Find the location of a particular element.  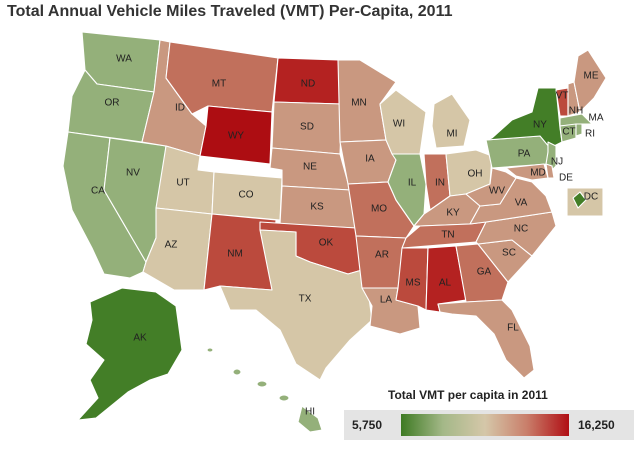

label-MD: MD is located at coordinates (538, 173).